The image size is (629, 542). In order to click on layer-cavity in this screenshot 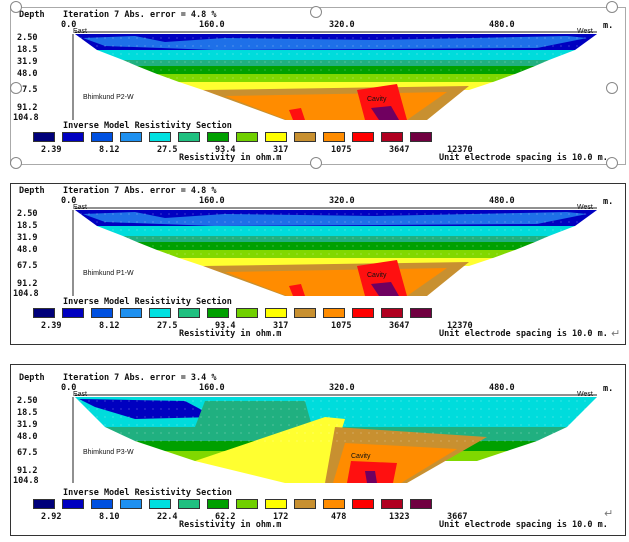, I will do `click(371, 477)`.